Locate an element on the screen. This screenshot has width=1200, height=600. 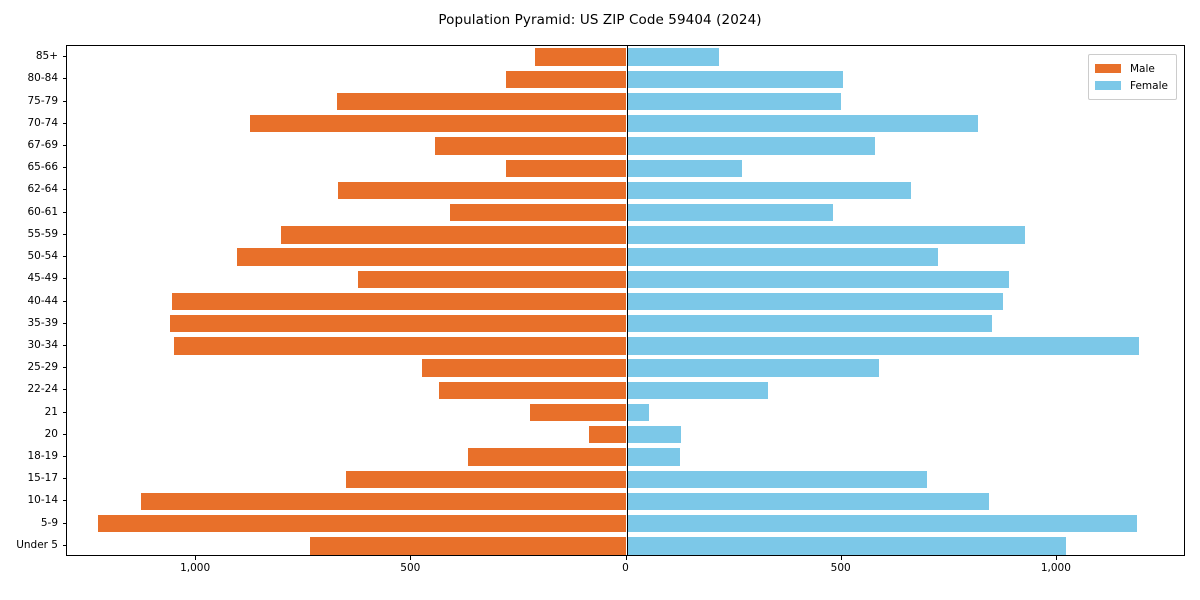
legend-entry: Female is located at coordinates (1131, 85).